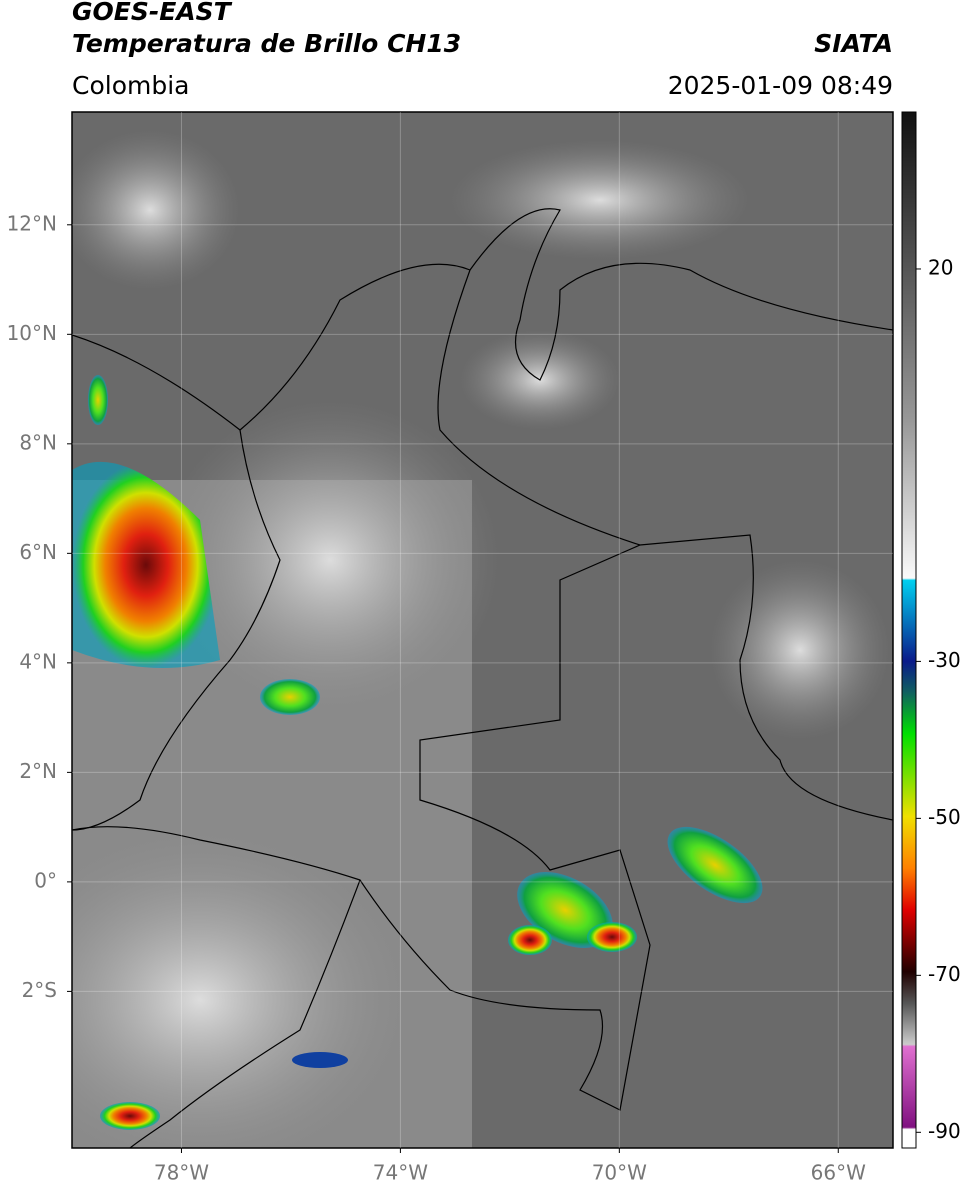  I want to click on region: Colombia, so click(130, 85).